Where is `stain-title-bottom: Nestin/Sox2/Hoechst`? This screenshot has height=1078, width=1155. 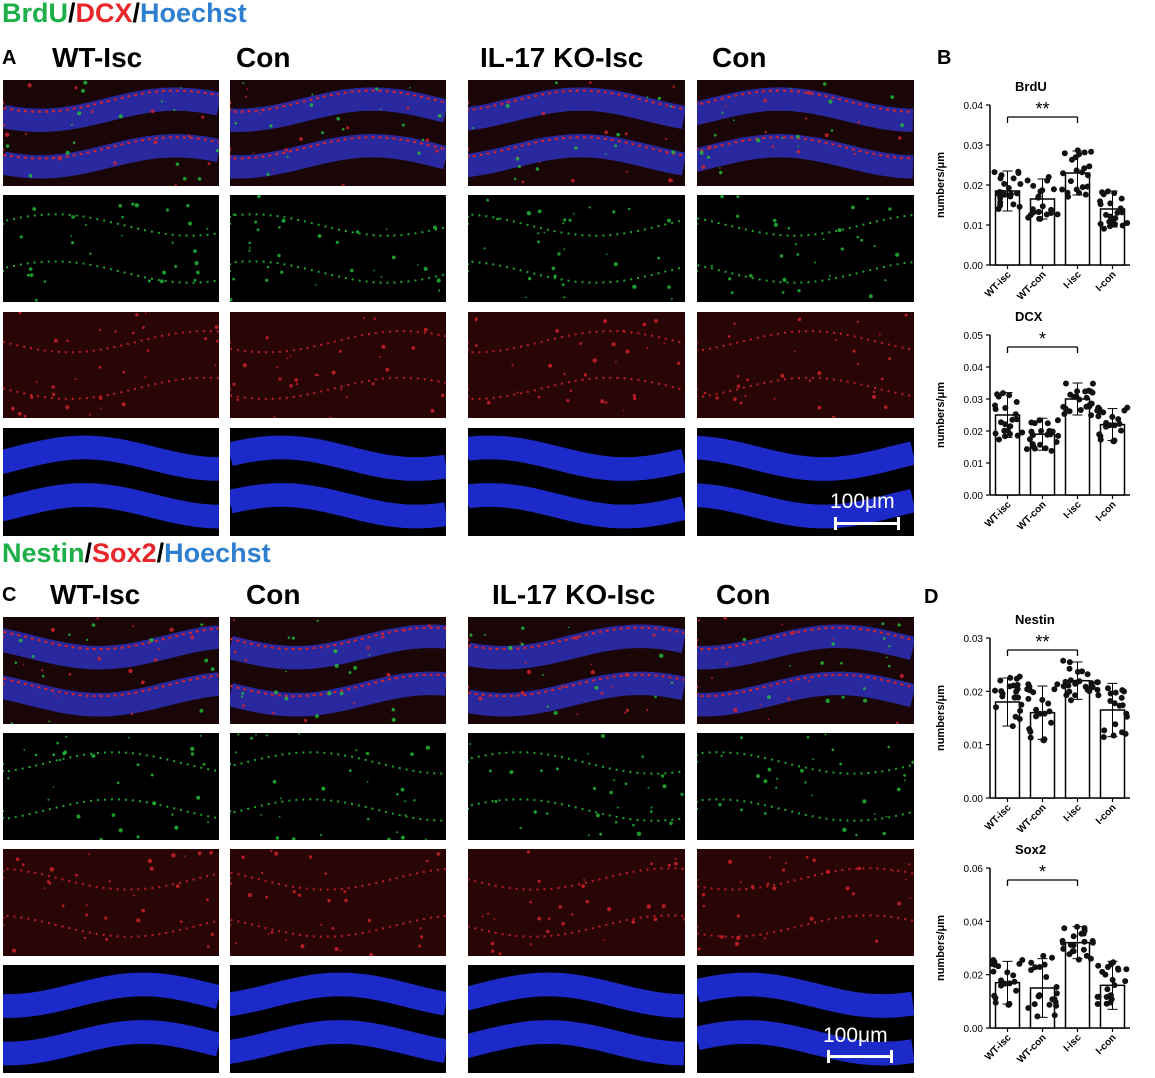 stain-title-bottom: Nestin/Sox2/Hoechst is located at coordinates (136, 553).